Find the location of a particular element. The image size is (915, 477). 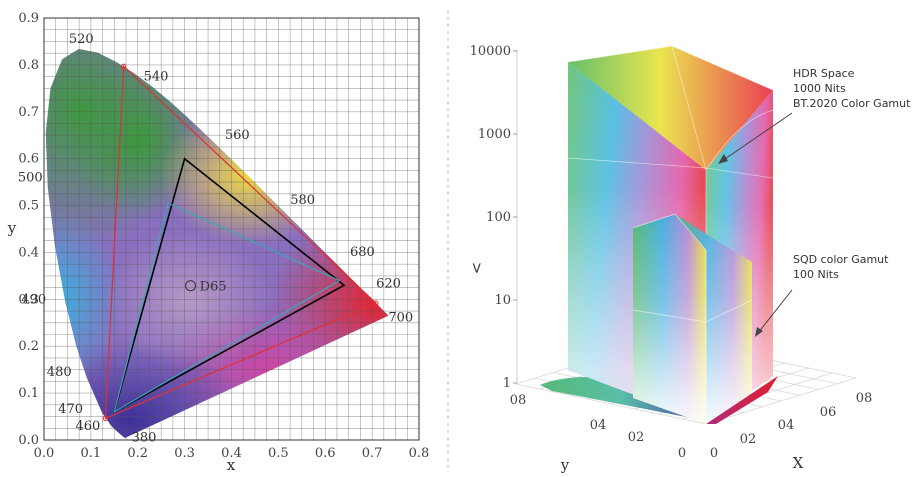

white-point: D65 is located at coordinates (206, 287).